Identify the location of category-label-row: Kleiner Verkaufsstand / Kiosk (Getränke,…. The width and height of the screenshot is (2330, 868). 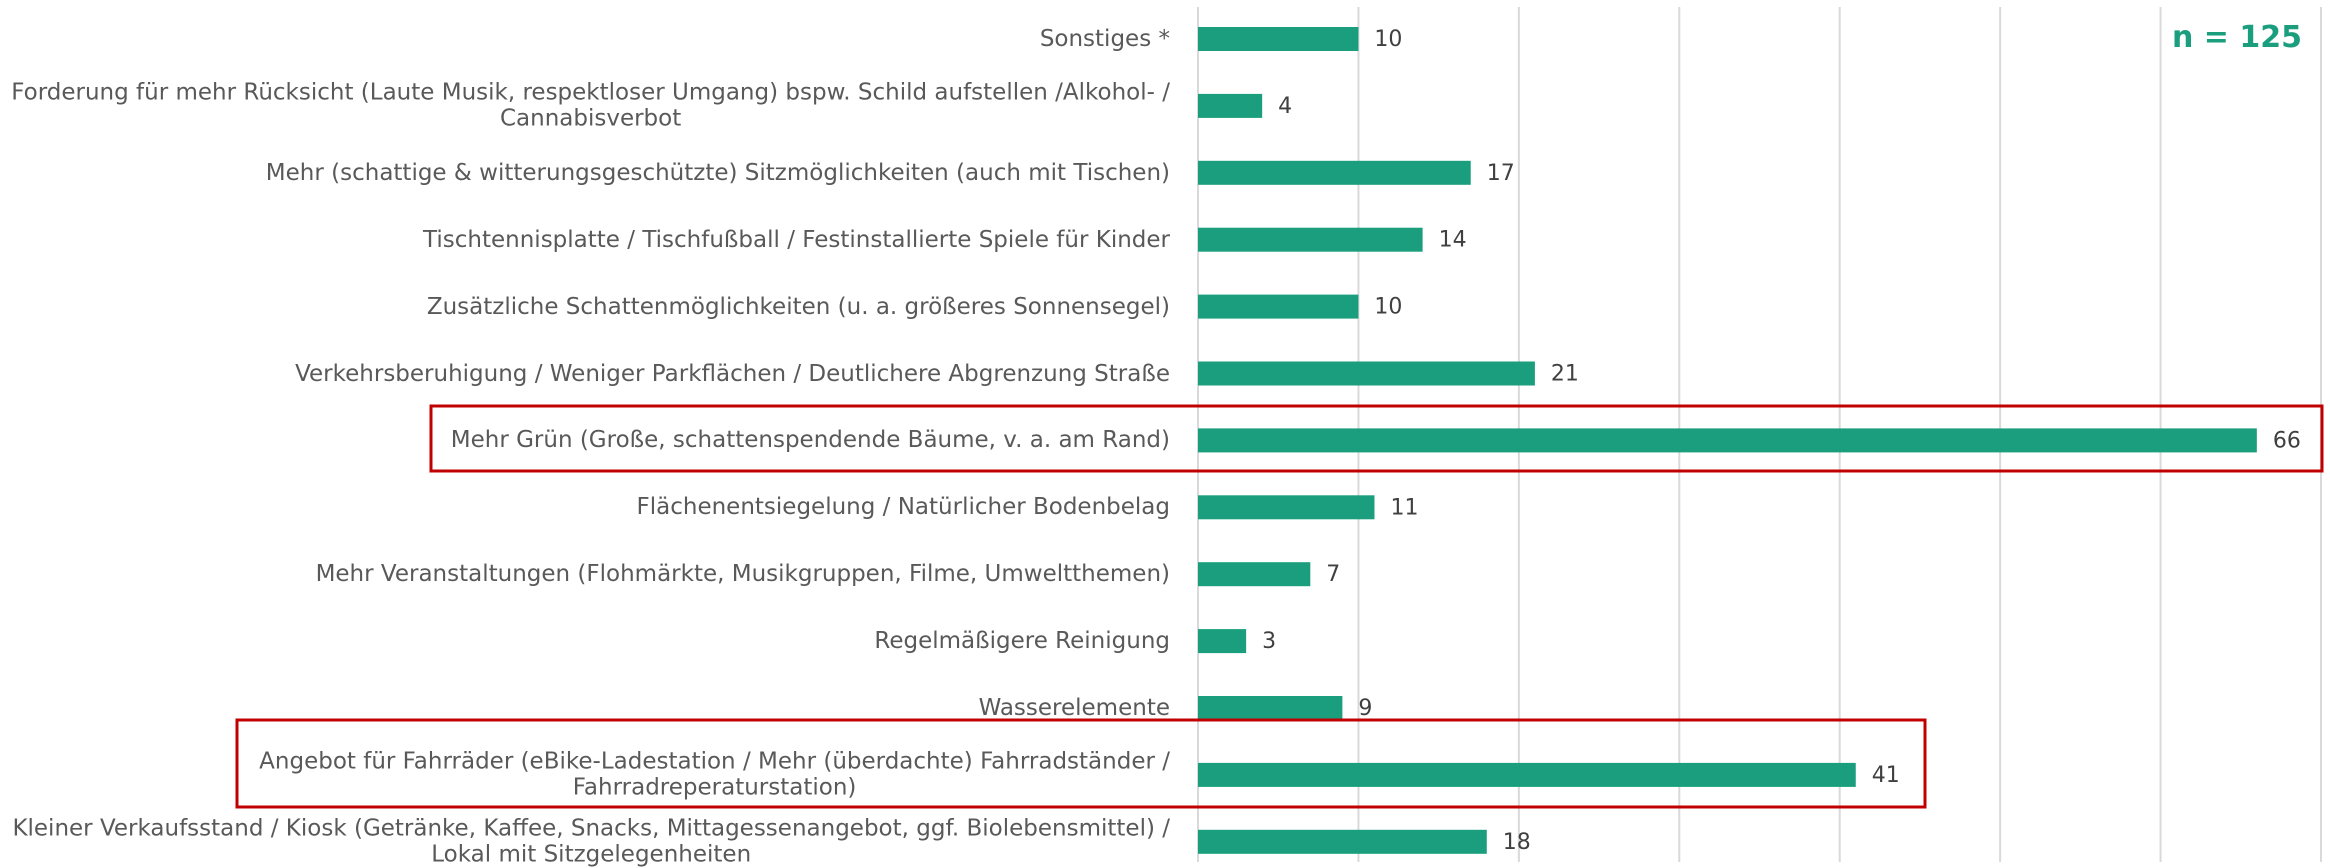
(591, 841).